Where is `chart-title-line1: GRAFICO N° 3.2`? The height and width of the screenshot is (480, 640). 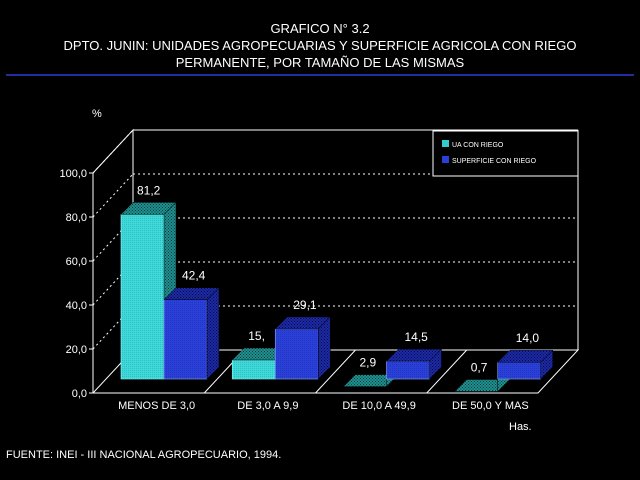
chart-title-line1: GRAFICO N° 3.2 is located at coordinates (319, 28).